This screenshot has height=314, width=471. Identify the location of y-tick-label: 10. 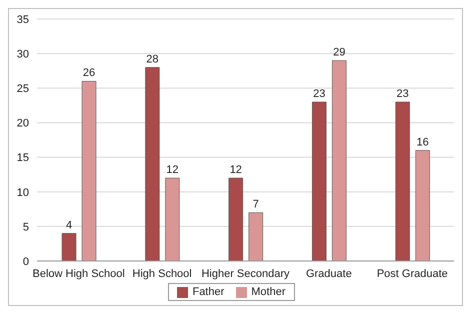
(22, 192).